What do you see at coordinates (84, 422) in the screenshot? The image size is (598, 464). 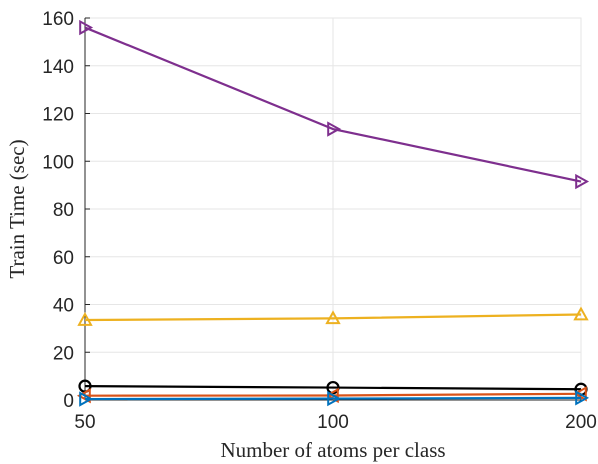 I see `x-tick-label: 50` at bounding box center [84, 422].